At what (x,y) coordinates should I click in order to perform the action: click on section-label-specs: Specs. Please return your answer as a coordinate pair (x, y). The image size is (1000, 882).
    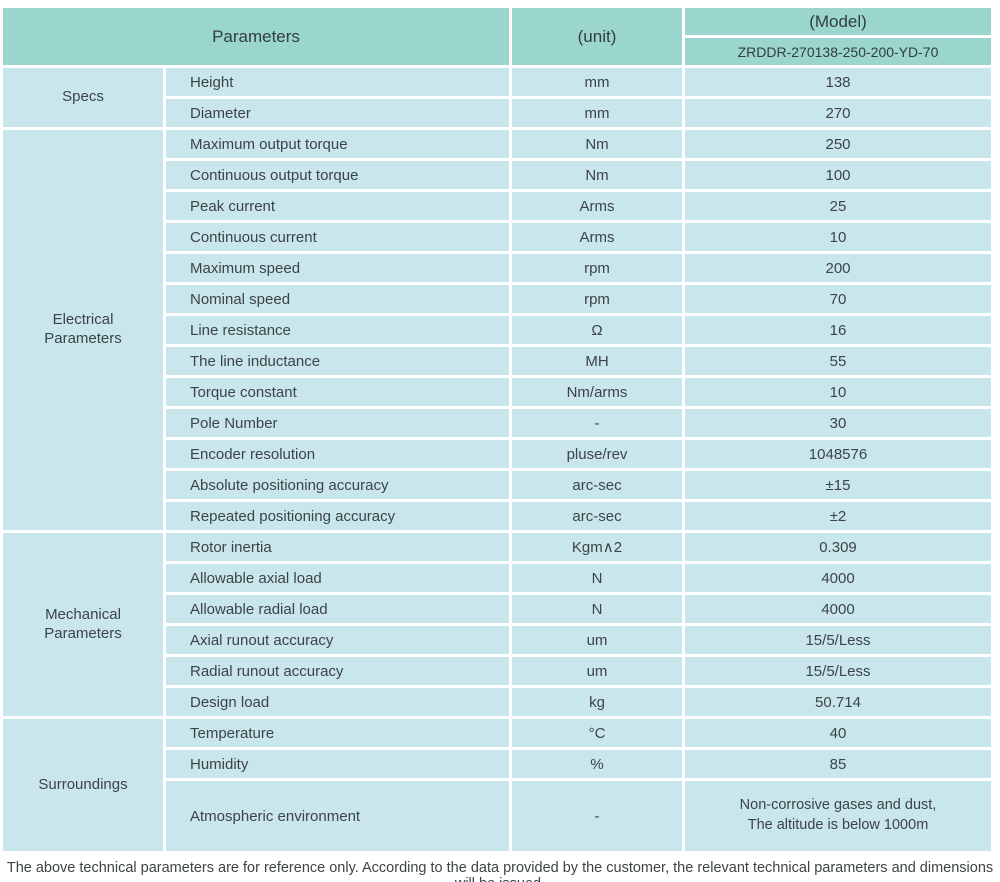
    Looking at the image, I should click on (83, 97).